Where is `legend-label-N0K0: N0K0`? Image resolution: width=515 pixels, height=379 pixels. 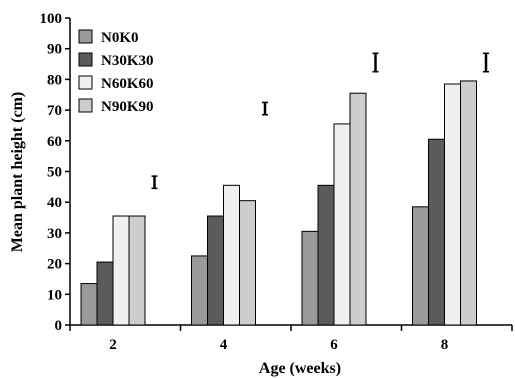
legend-label-N0K0: N0K0 is located at coordinates (120, 38).